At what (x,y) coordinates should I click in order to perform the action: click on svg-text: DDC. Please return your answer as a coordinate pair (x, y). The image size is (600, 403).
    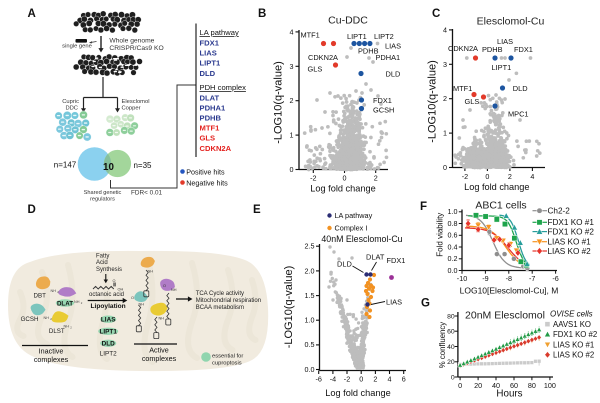
    Looking at the image, I should click on (71, 109).